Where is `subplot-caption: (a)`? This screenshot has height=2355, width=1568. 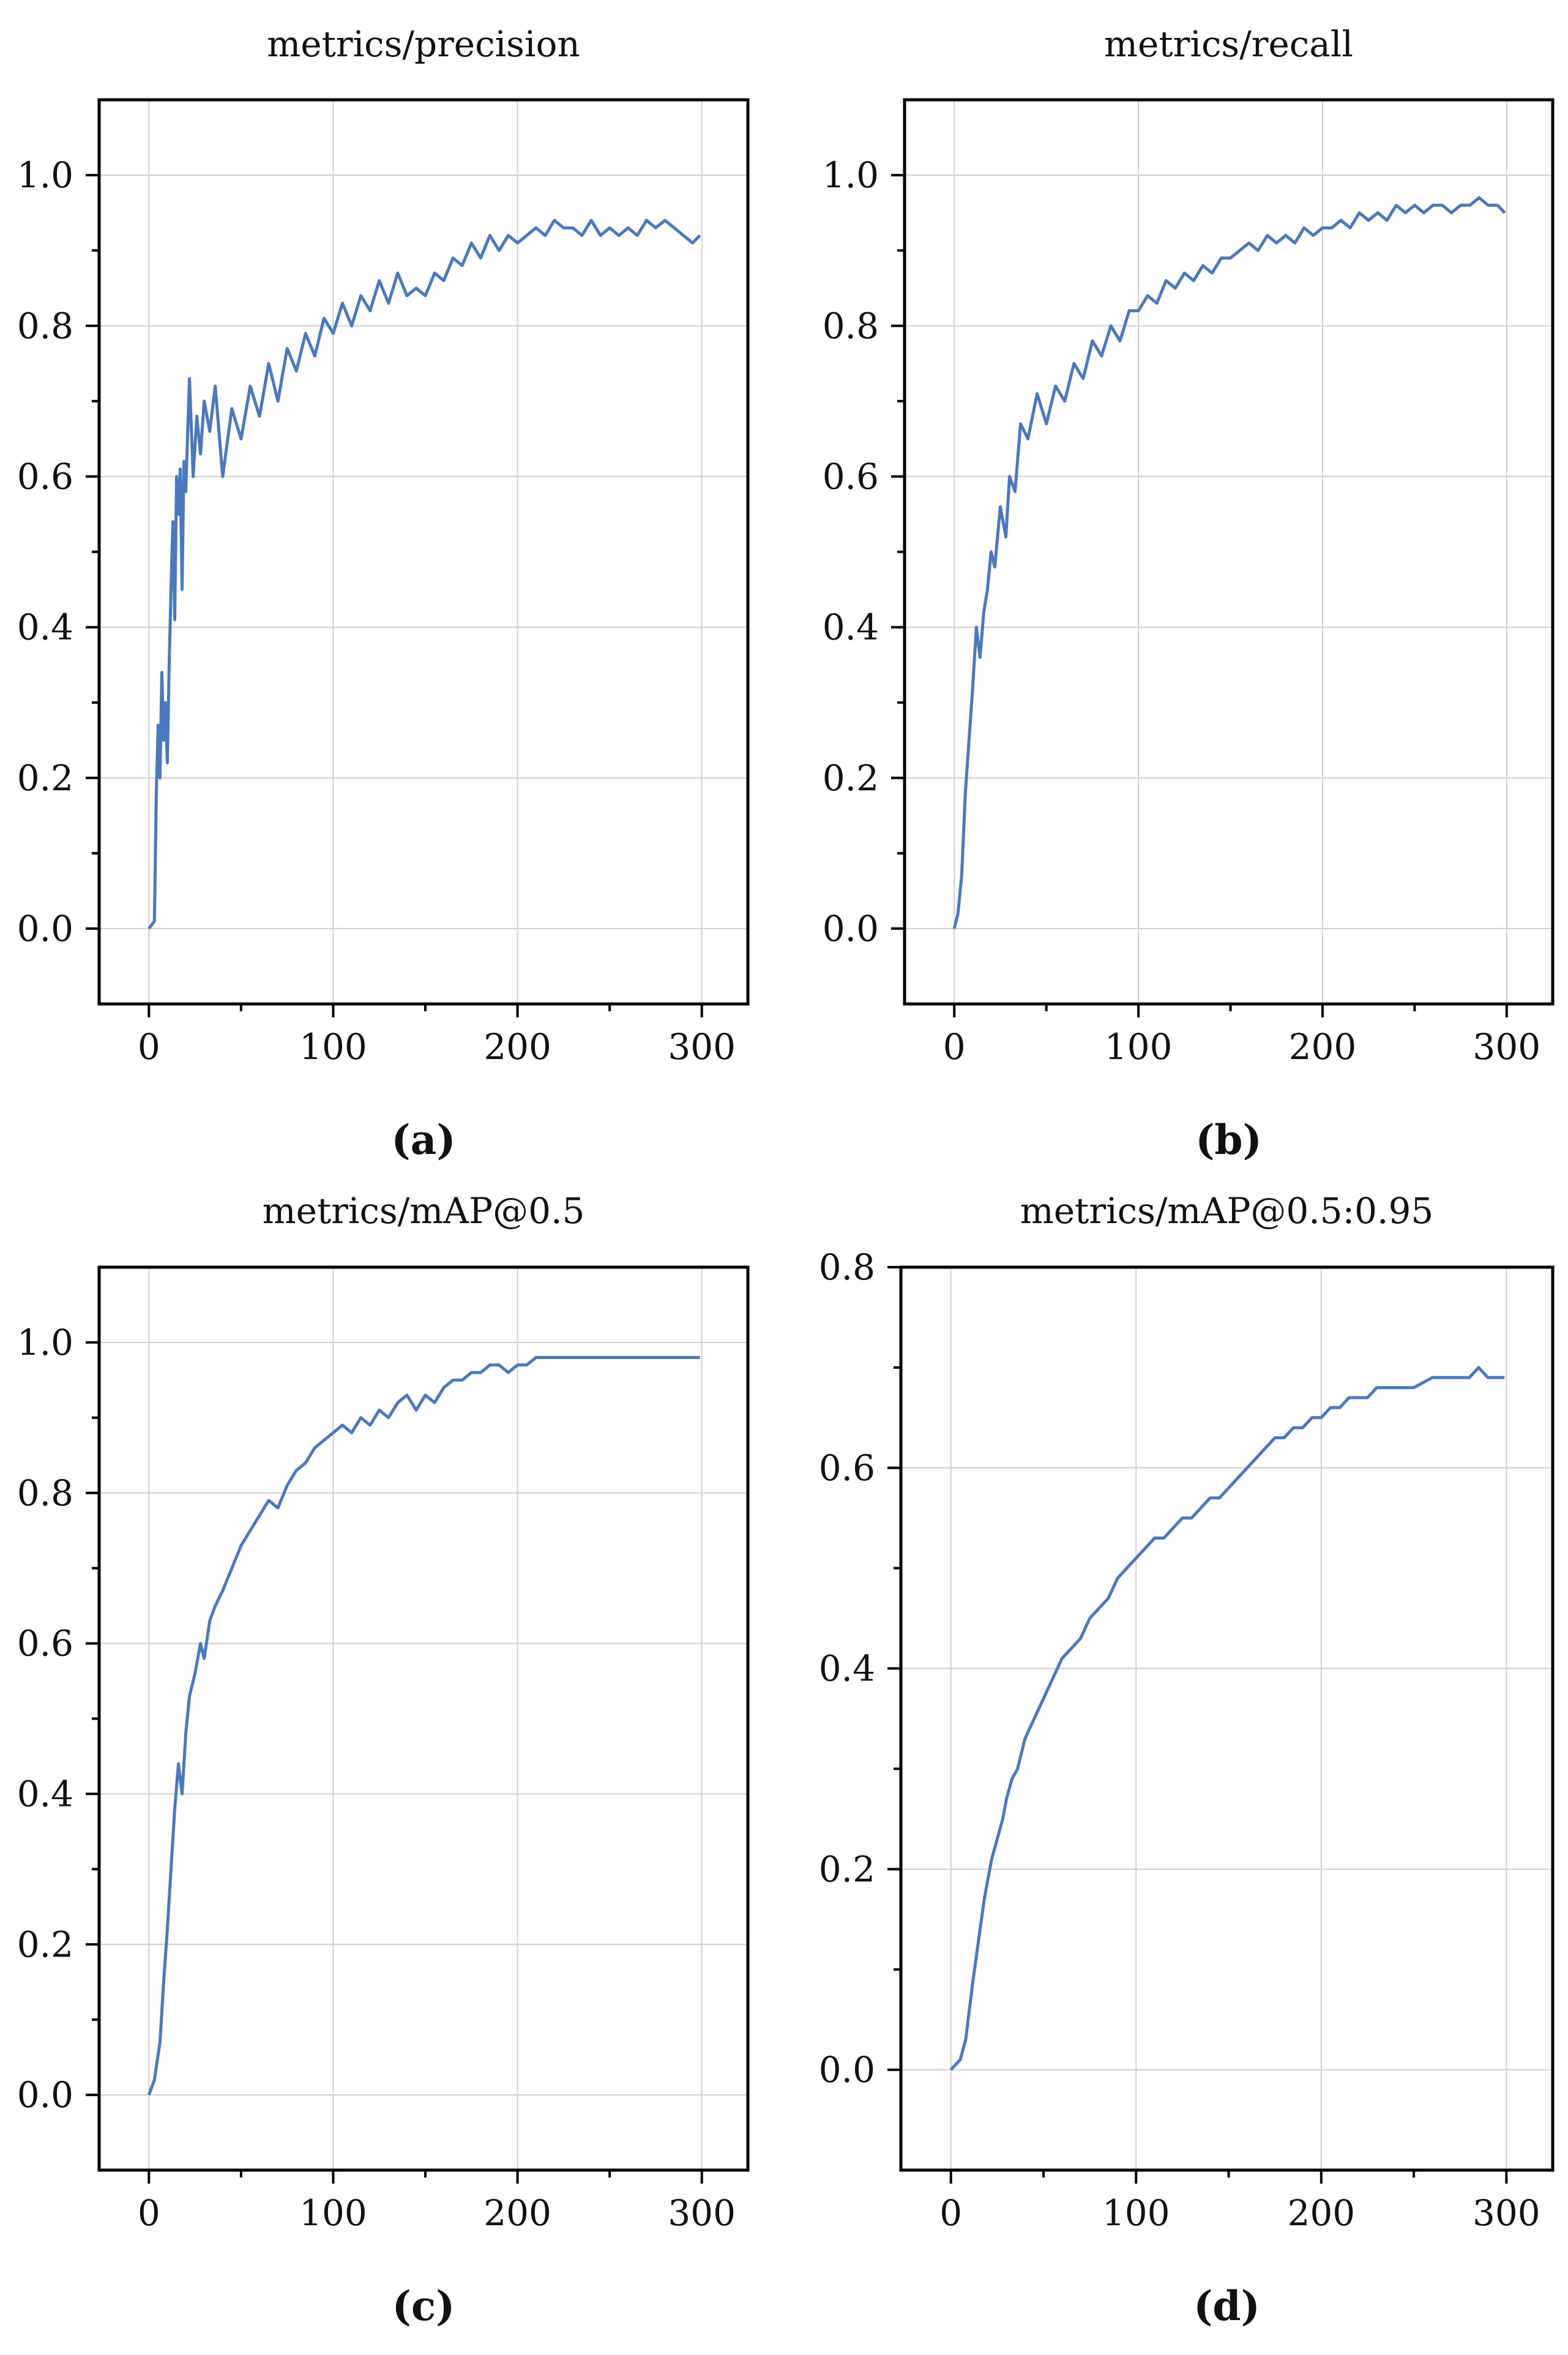 subplot-caption: (a) is located at coordinates (423, 1140).